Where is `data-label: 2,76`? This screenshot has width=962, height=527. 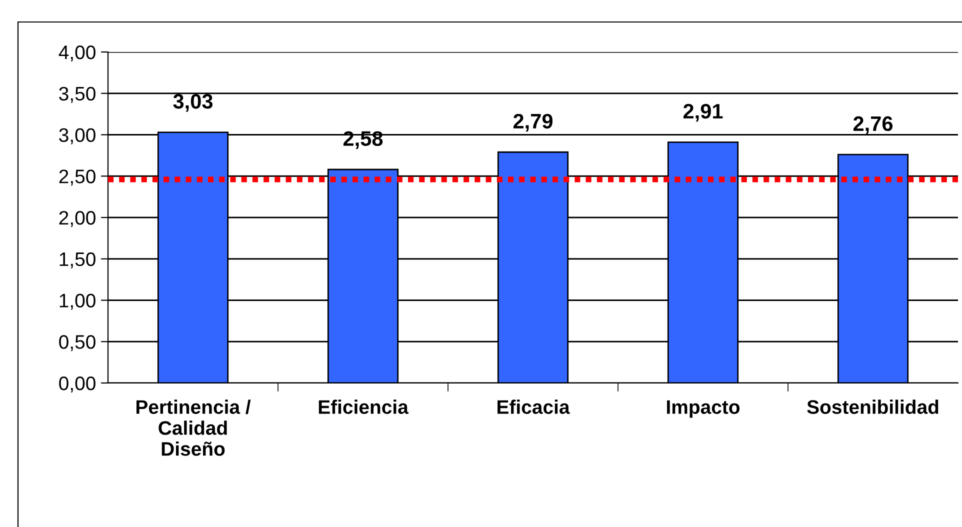 data-label: 2,76 is located at coordinates (873, 125).